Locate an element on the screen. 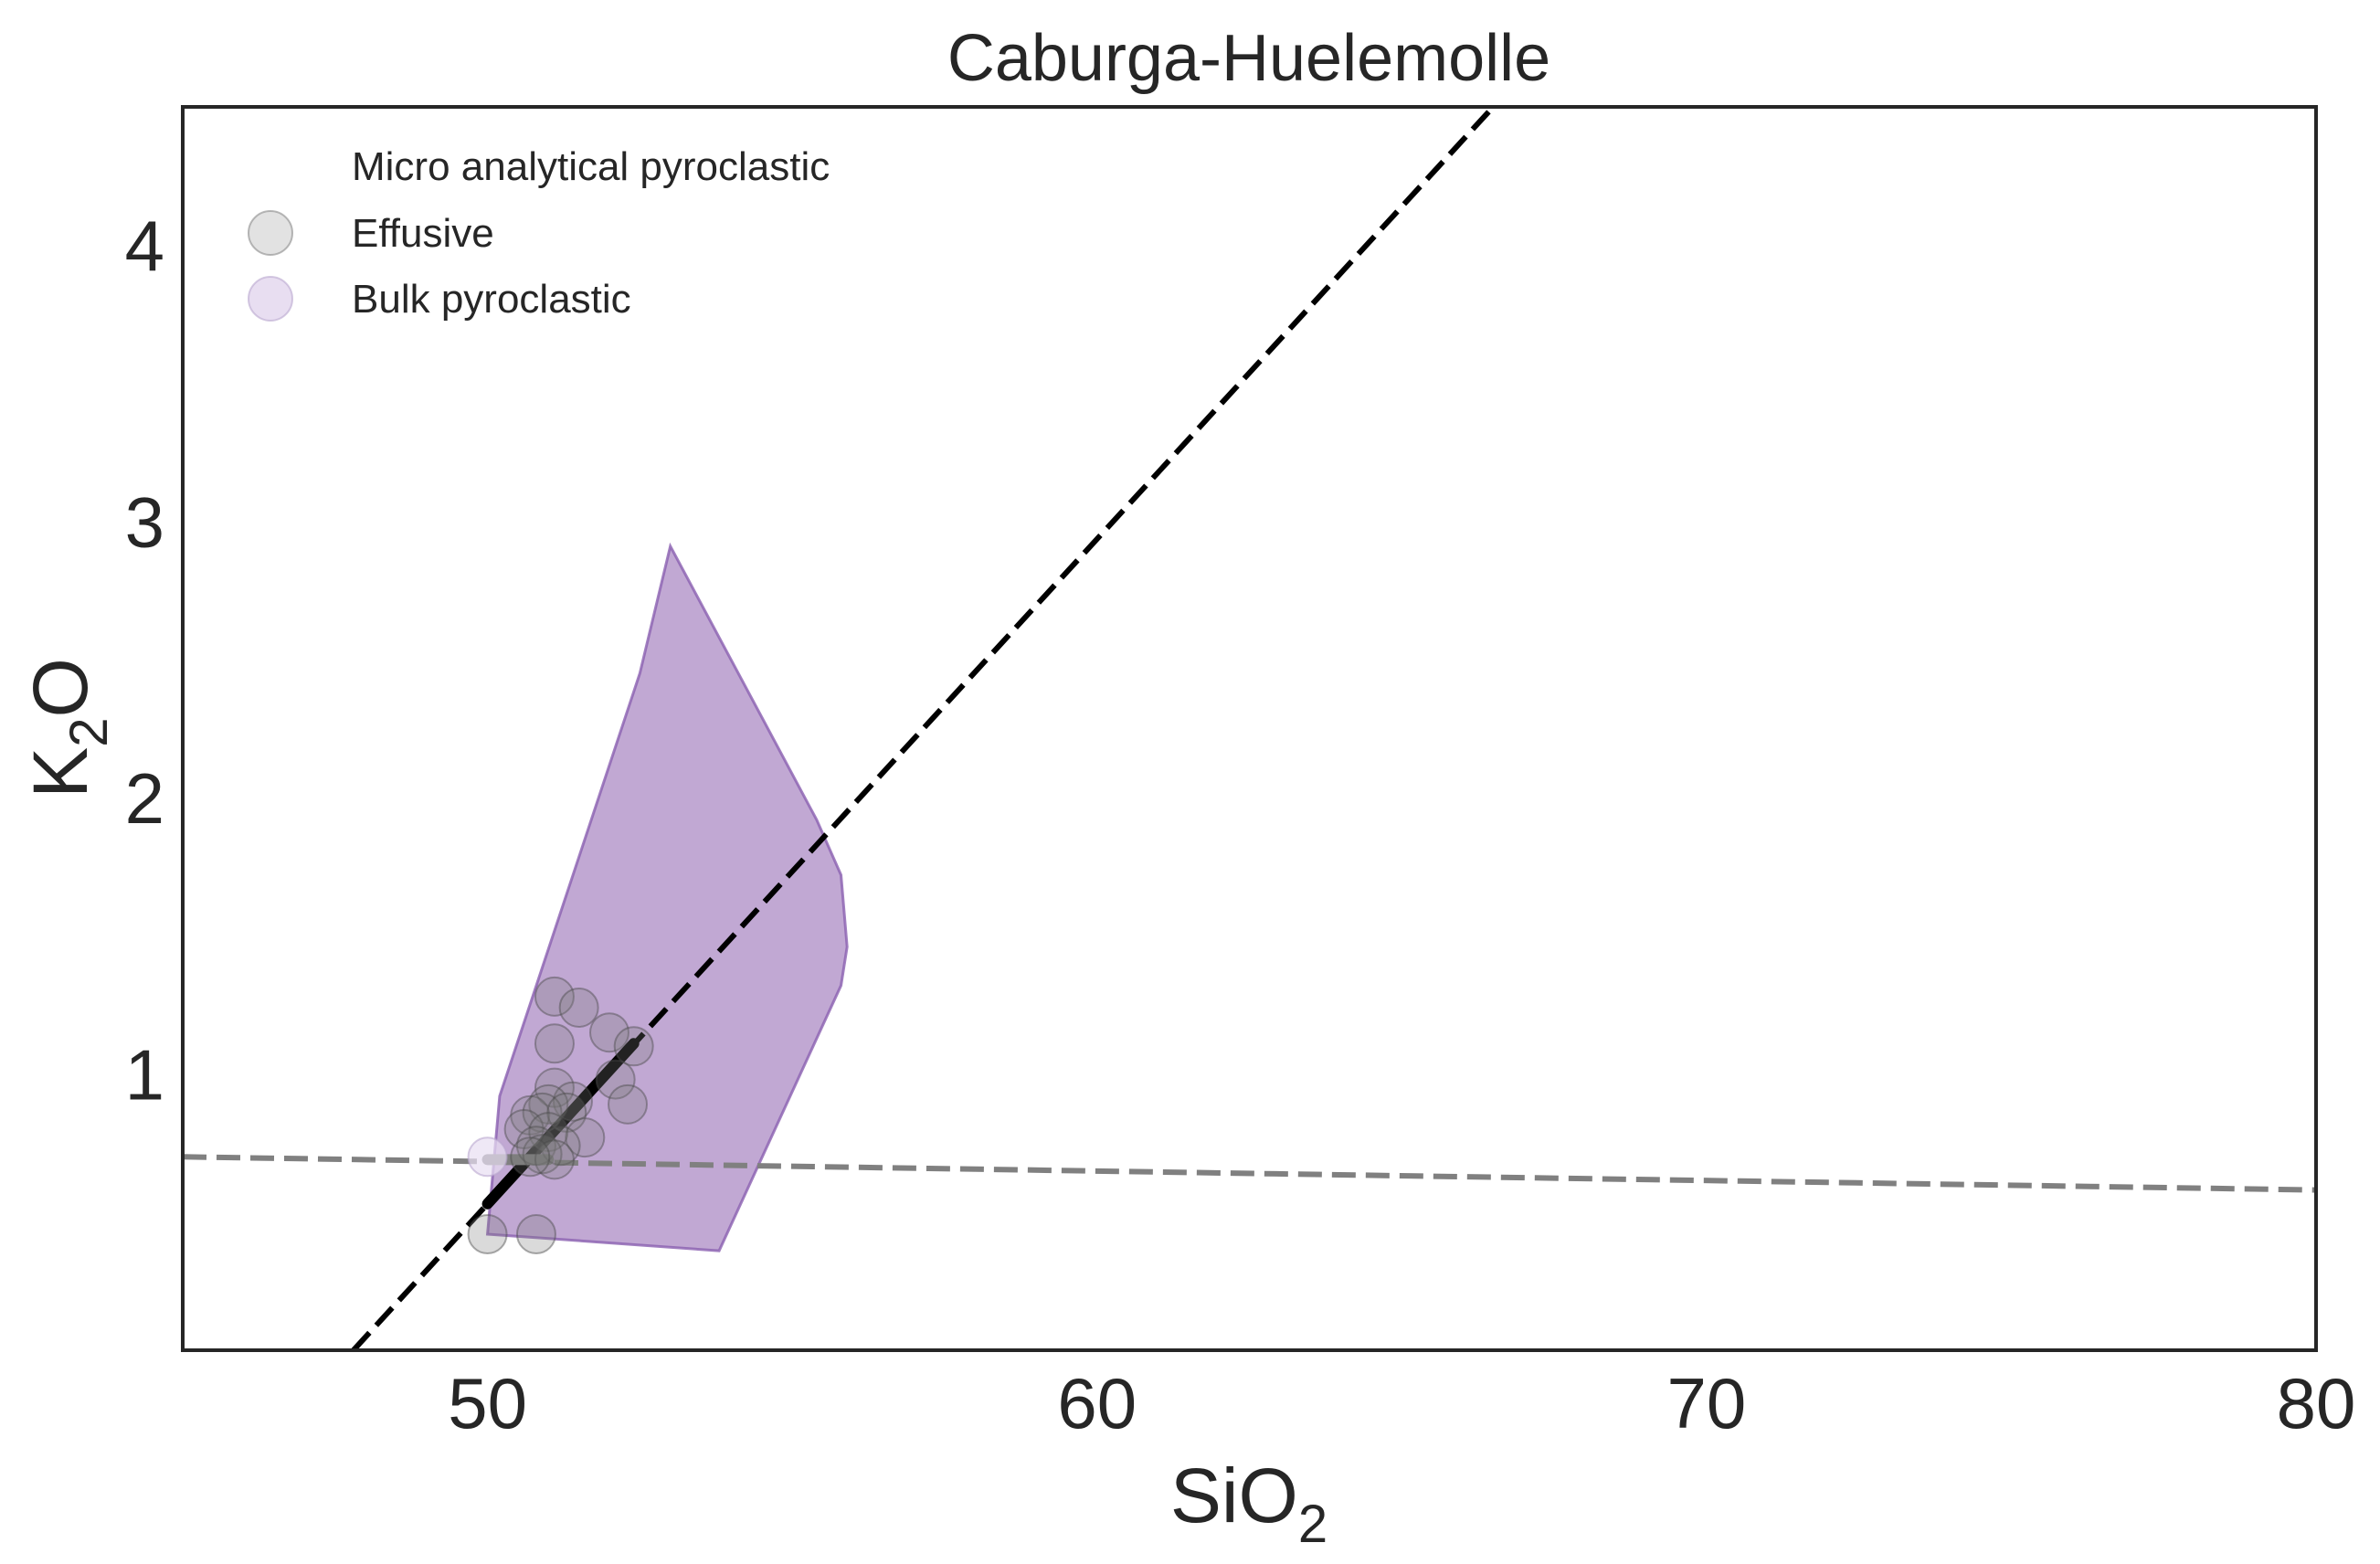  x-tick-label: 50 is located at coordinates (487, 1403).